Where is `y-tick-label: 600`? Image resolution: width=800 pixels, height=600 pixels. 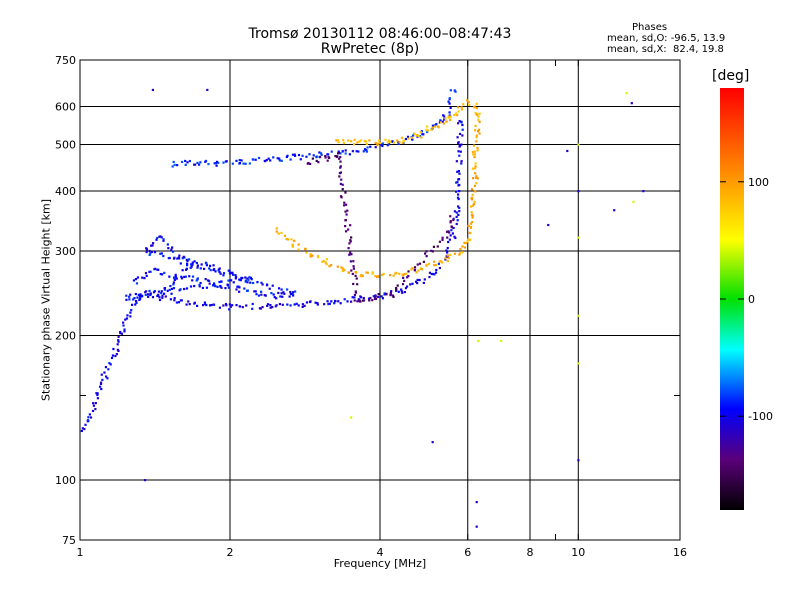
y-tick-label: 600 is located at coordinates (65, 107).